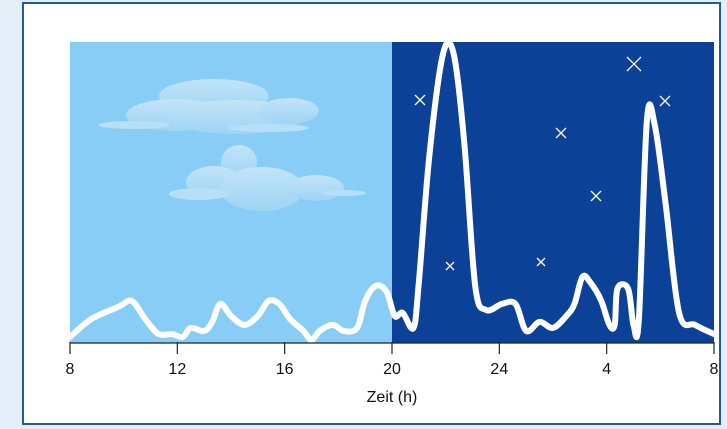 Image resolution: width=727 pixels, height=429 pixels. I want to click on x-tick-label: 24, so click(499, 369).